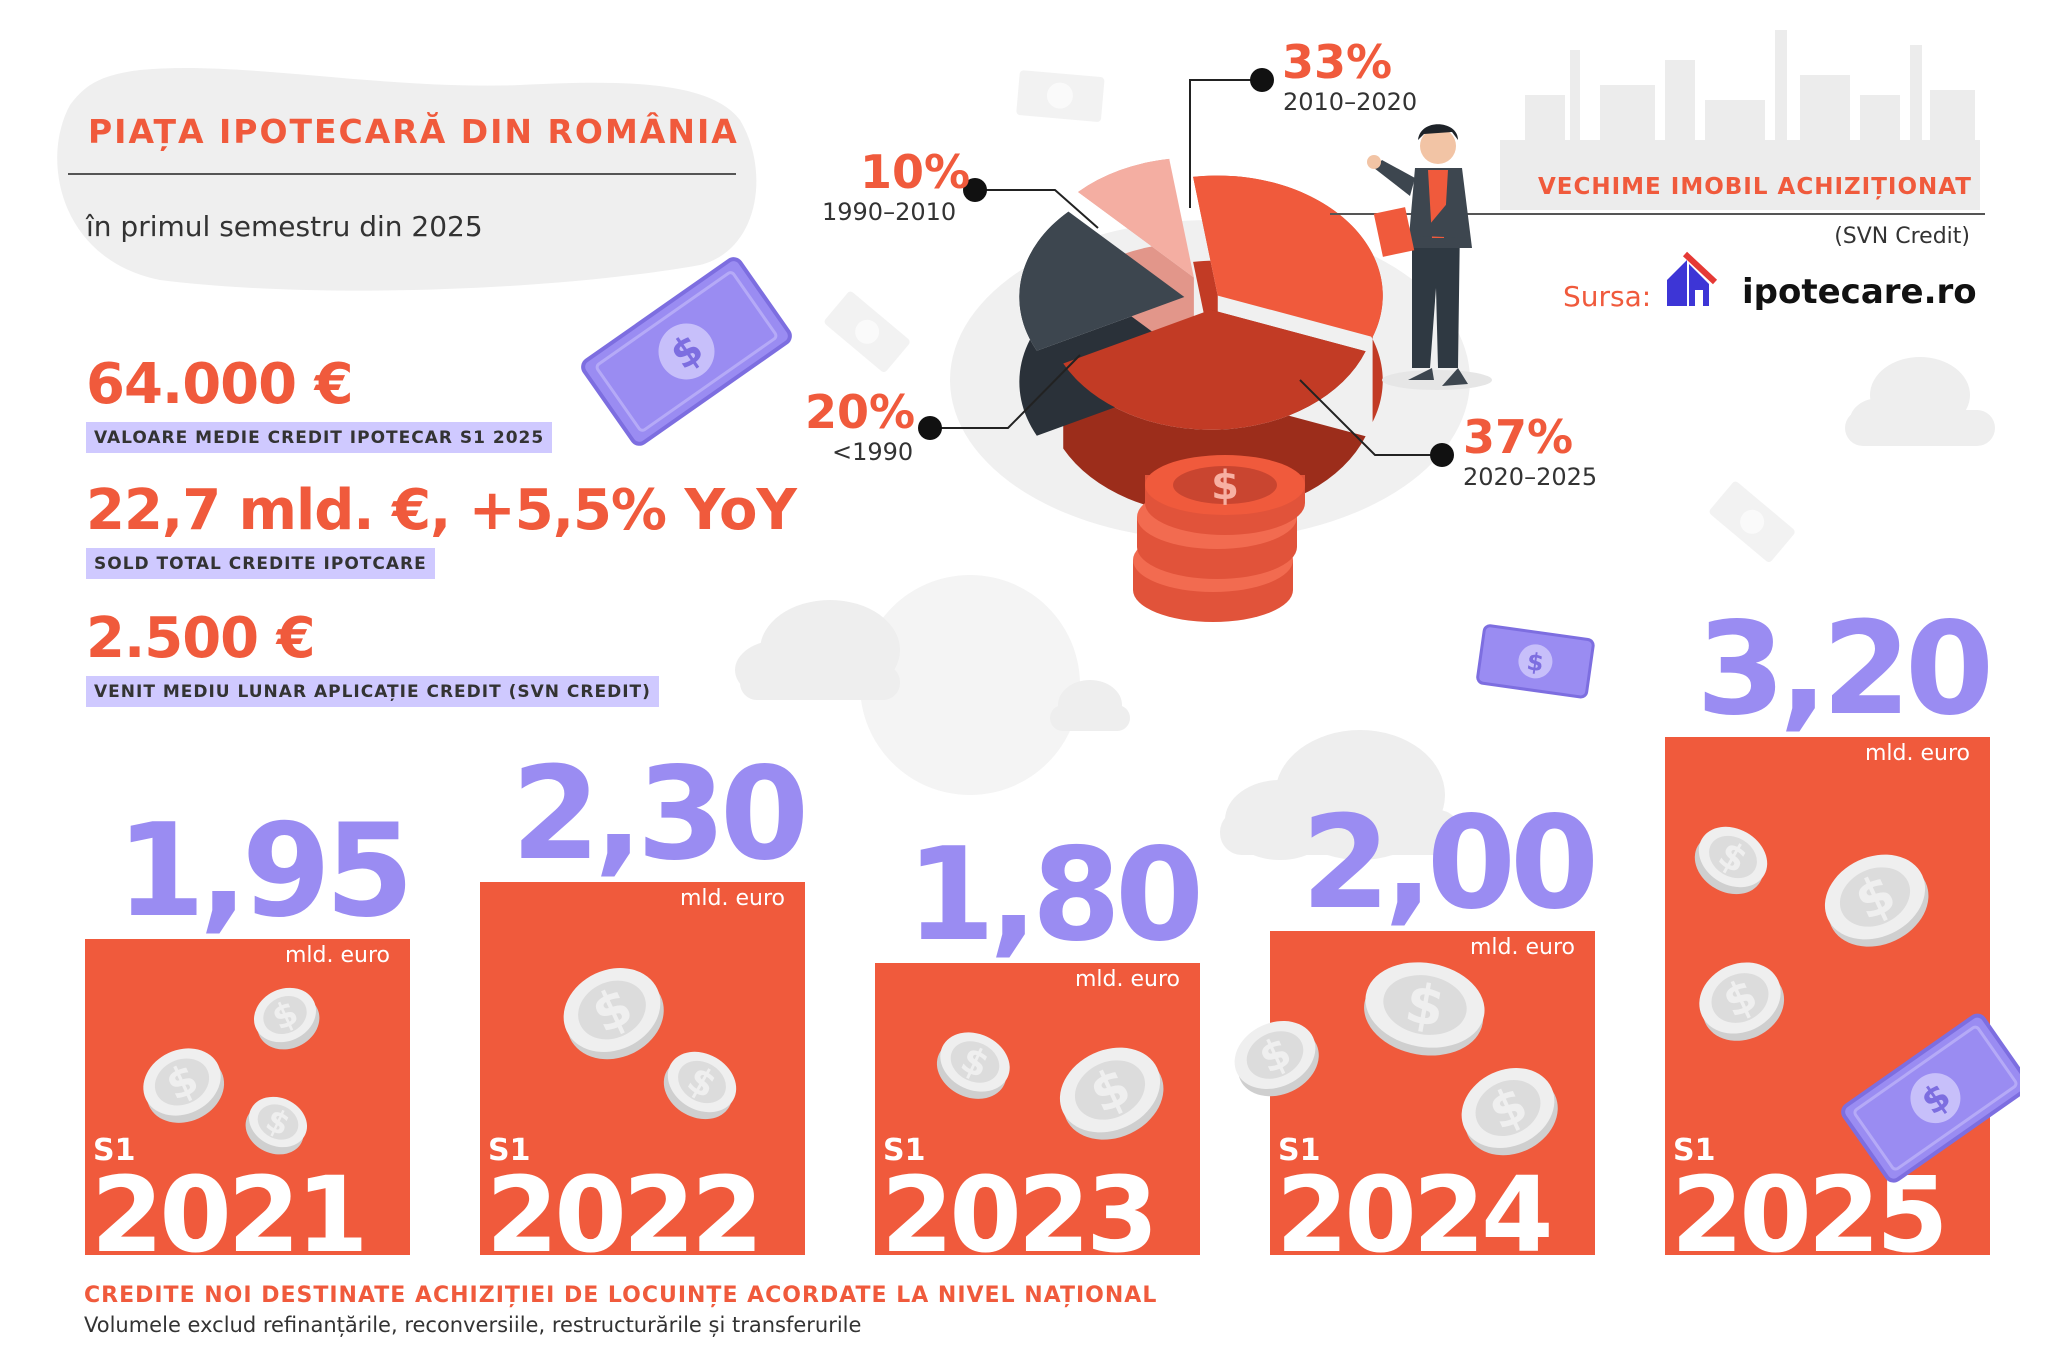 Image resolution: width=2048 pixels, height=1365 pixels. Describe the element at coordinates (889, 212) in the screenshot. I see `pie-range-1990-2010: 1990–2010` at that location.